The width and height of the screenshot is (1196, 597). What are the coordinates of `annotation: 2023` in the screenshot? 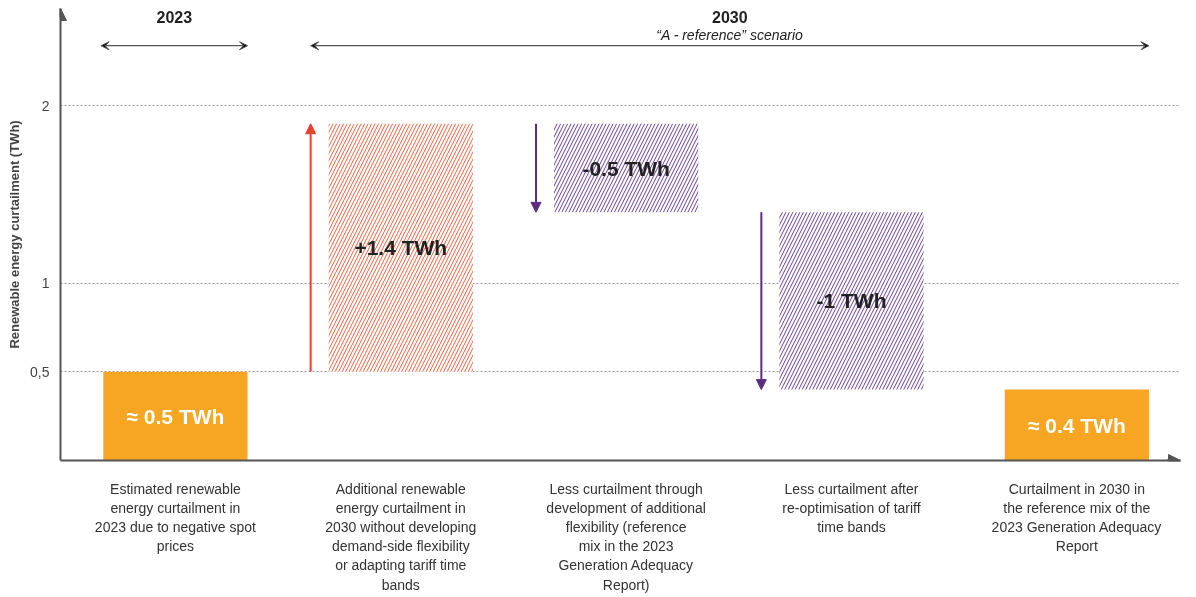 It's located at (174, 18).